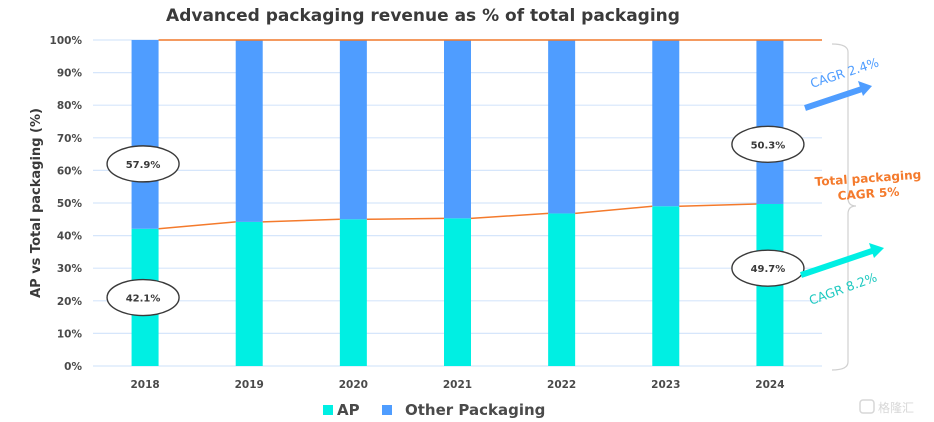 The width and height of the screenshot is (934, 422). I want to click on label-text: 49.7%, so click(768, 269).